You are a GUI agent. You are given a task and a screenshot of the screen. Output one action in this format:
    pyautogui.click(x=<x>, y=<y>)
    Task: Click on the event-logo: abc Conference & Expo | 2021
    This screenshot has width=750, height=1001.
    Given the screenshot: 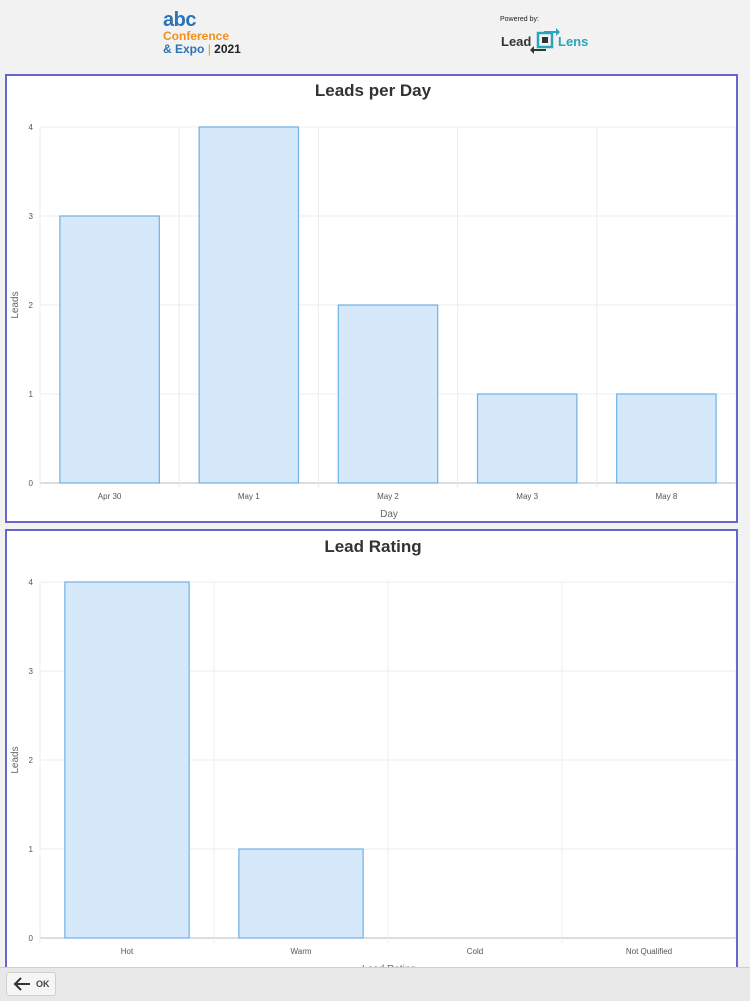 What is the action you would take?
    pyautogui.click(x=202, y=32)
    